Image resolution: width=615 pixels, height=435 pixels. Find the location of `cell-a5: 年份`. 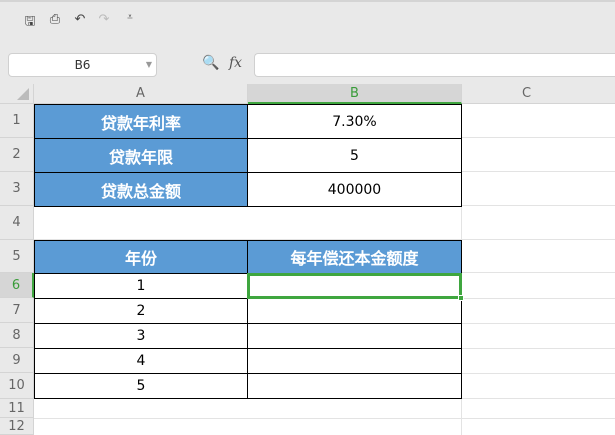

cell-a5: 年份 is located at coordinates (141, 257).